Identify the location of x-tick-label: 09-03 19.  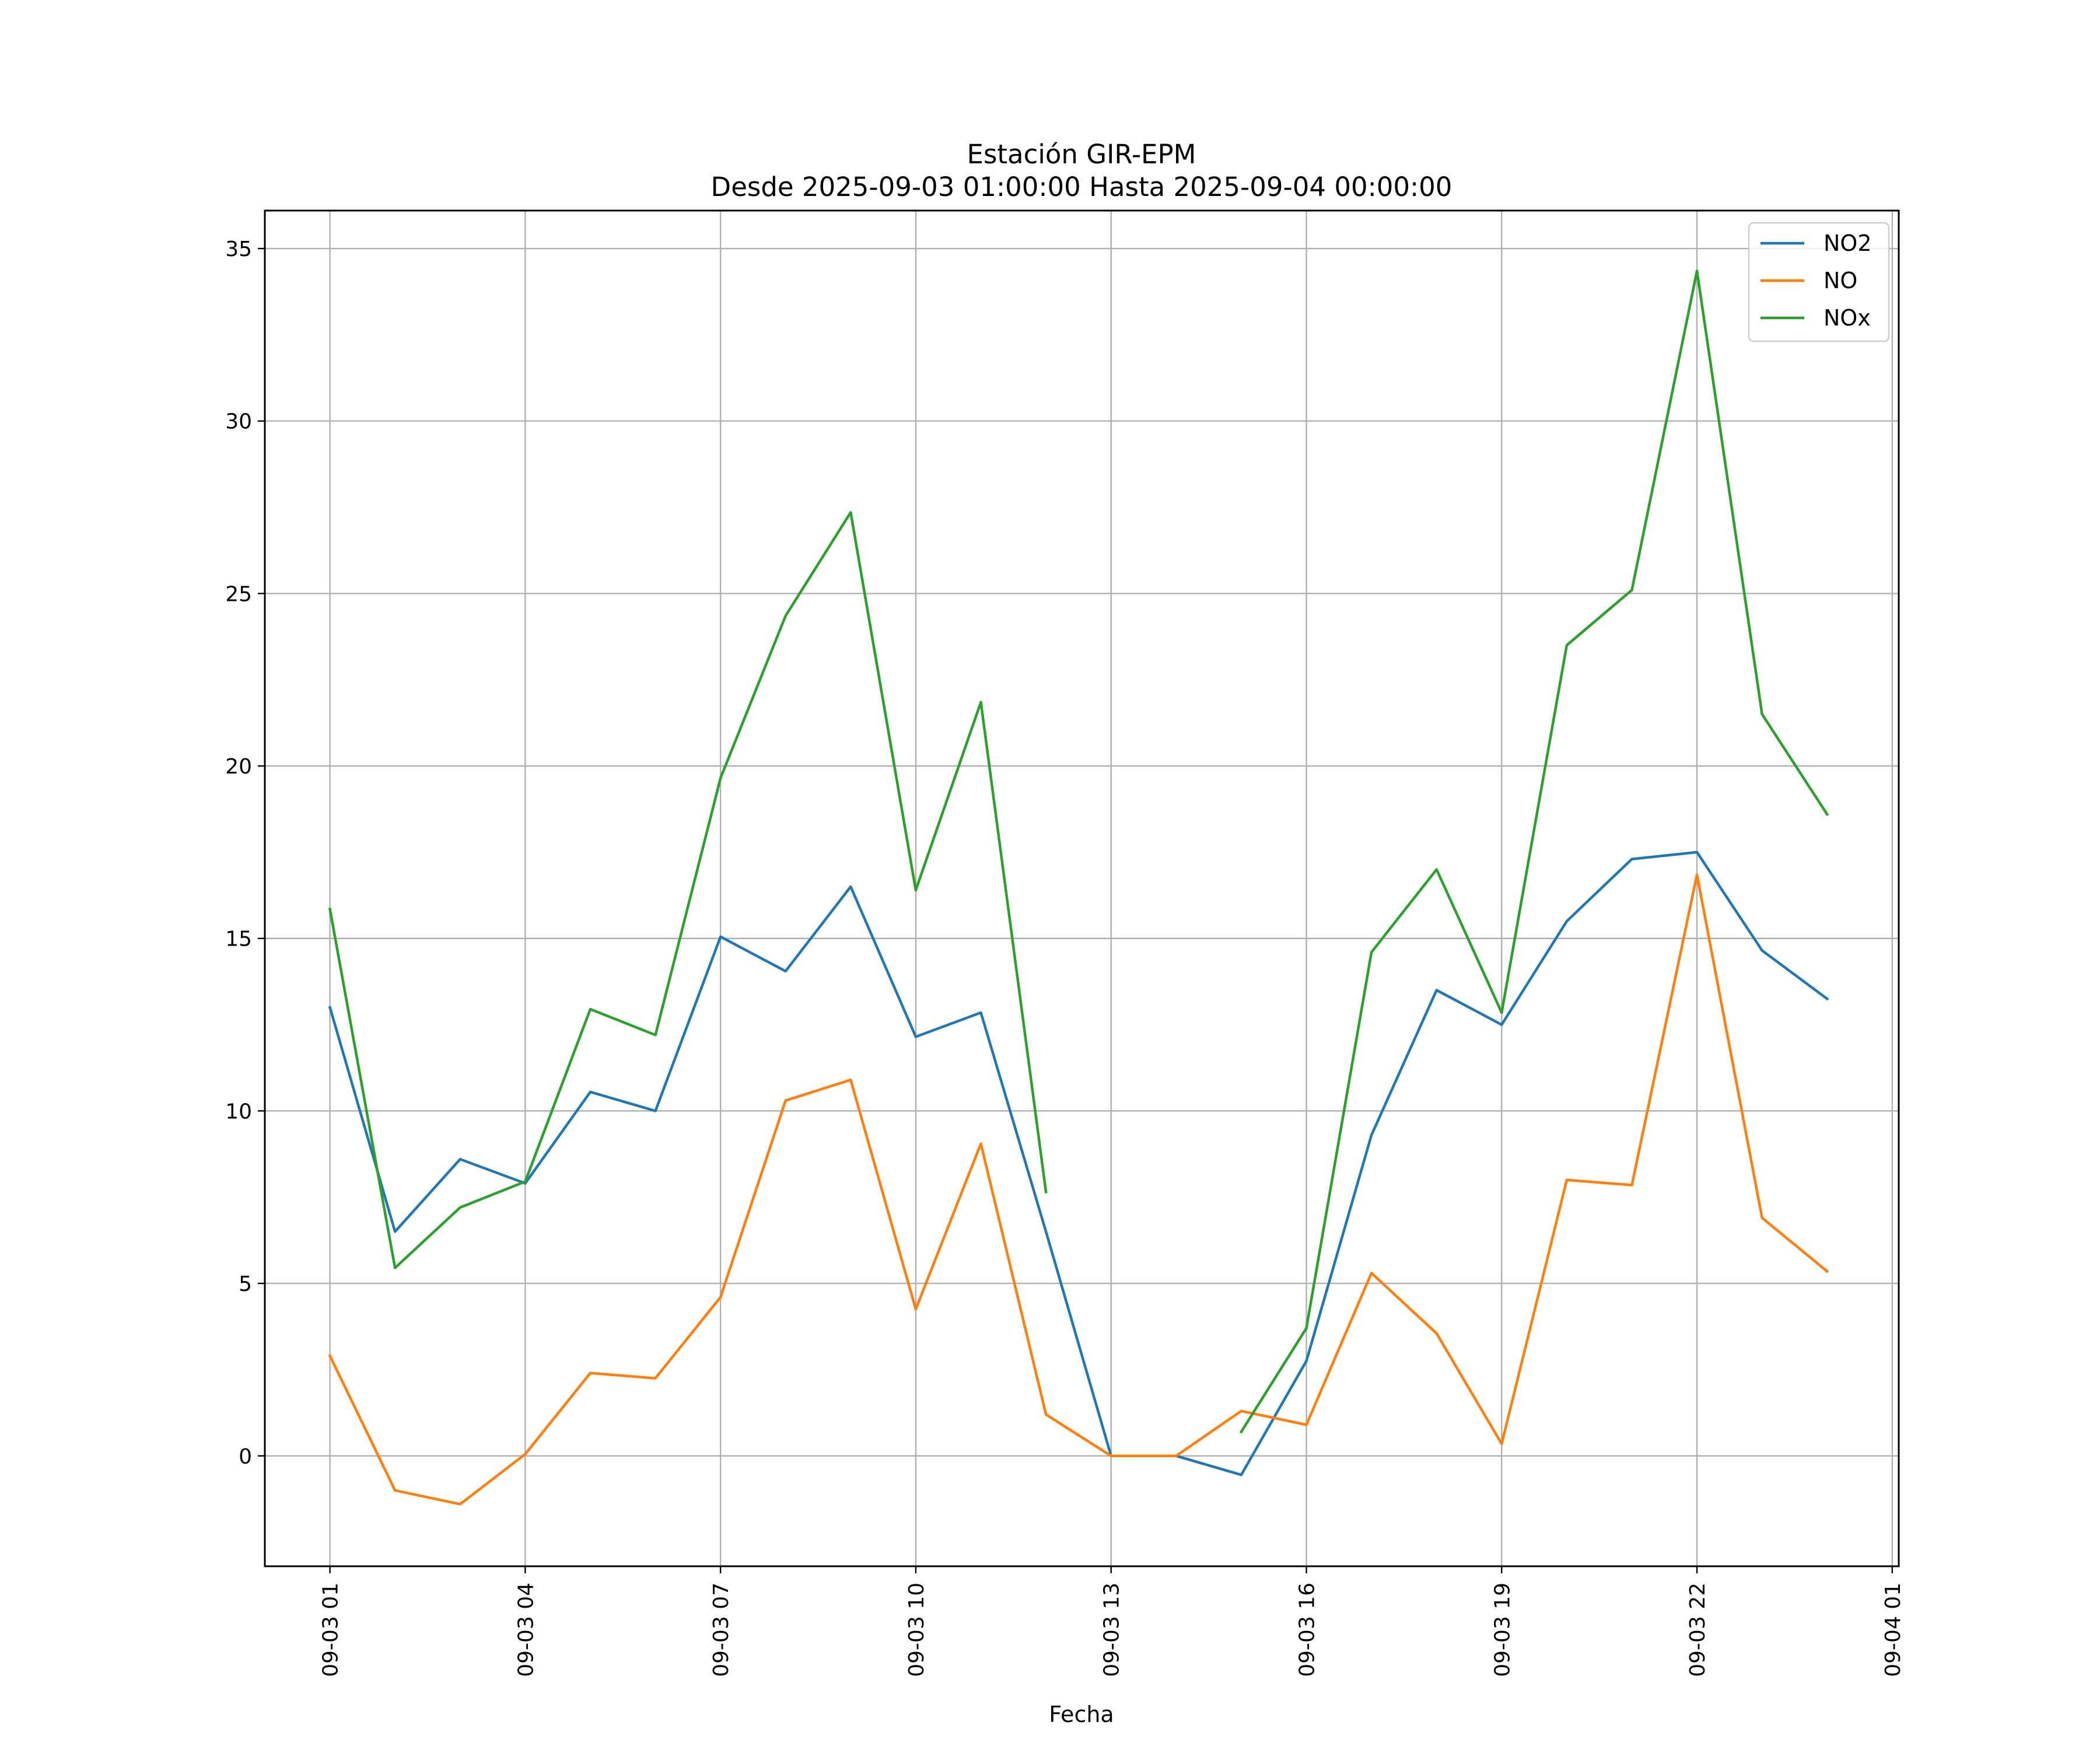
(1502, 1630).